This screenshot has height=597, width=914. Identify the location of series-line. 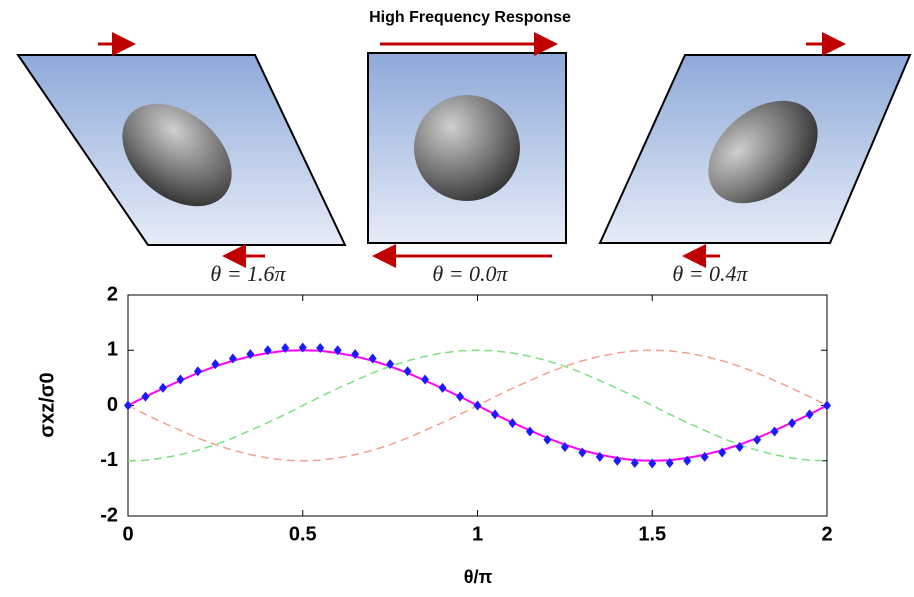
(477, 405).